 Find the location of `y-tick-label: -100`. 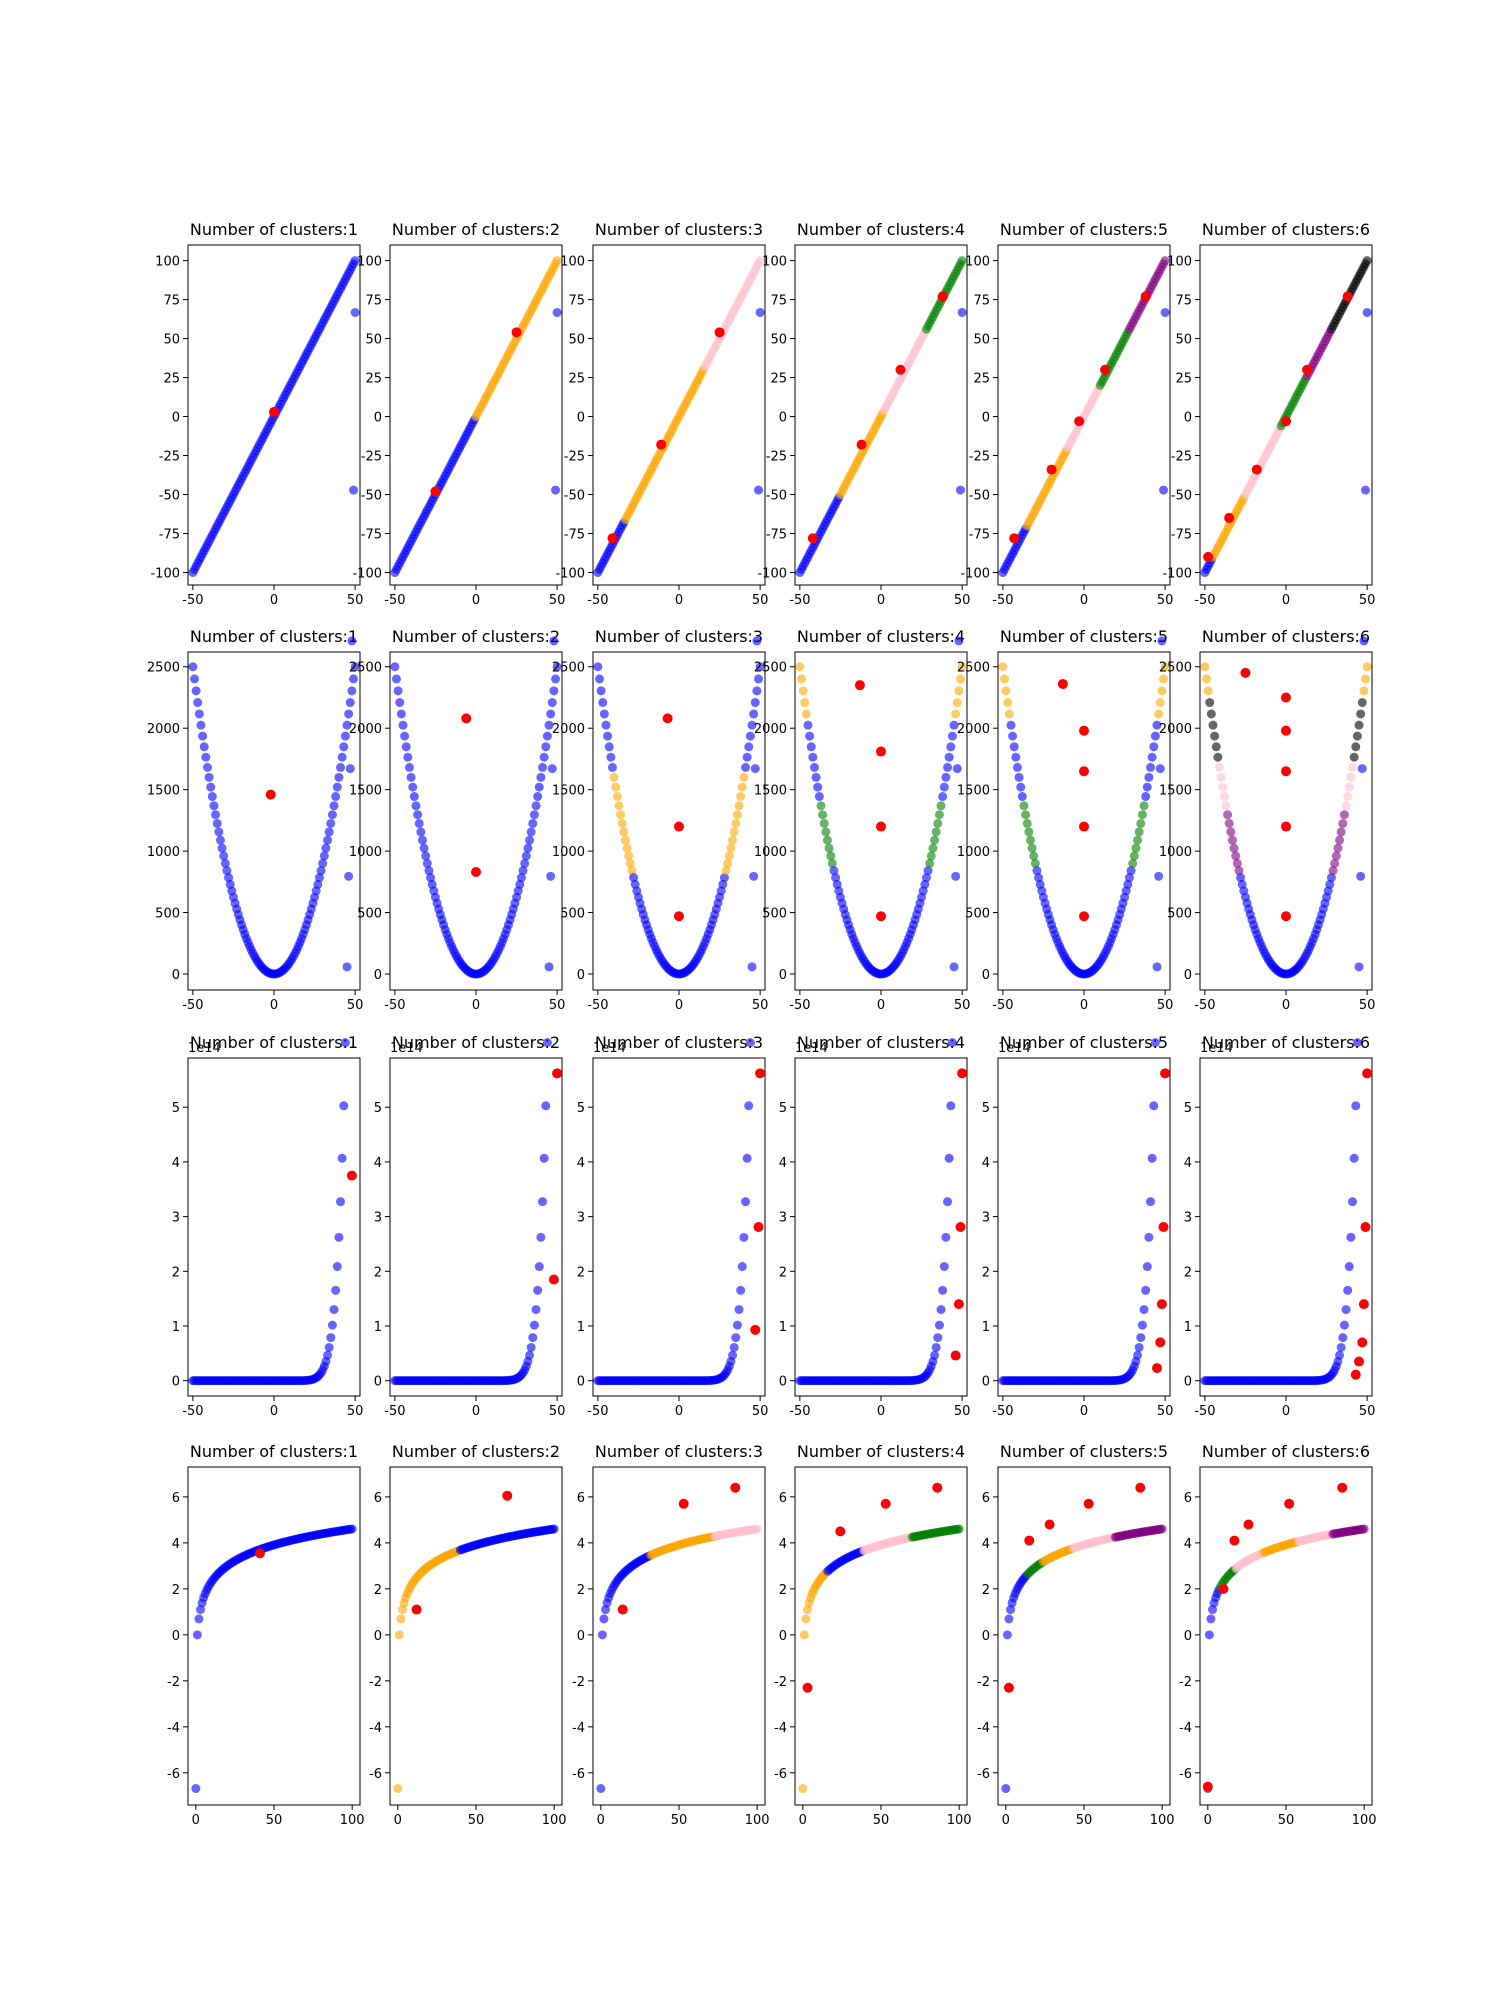

y-tick-label: -100 is located at coordinates (772, 574).